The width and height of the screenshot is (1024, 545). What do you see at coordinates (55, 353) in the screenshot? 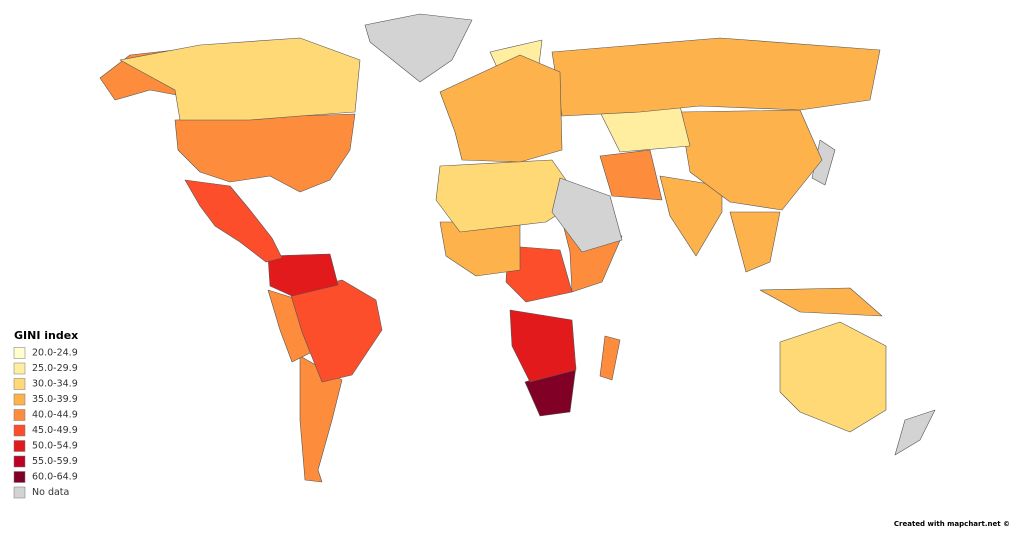
I see `legend-label: 20.0-24.9` at bounding box center [55, 353].